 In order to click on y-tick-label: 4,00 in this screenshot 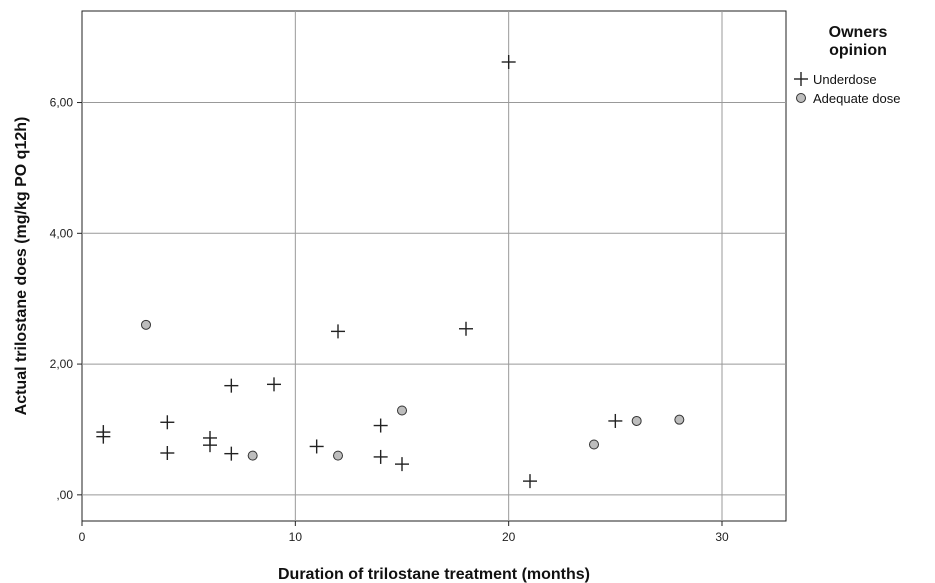, I will do `click(62, 233)`.